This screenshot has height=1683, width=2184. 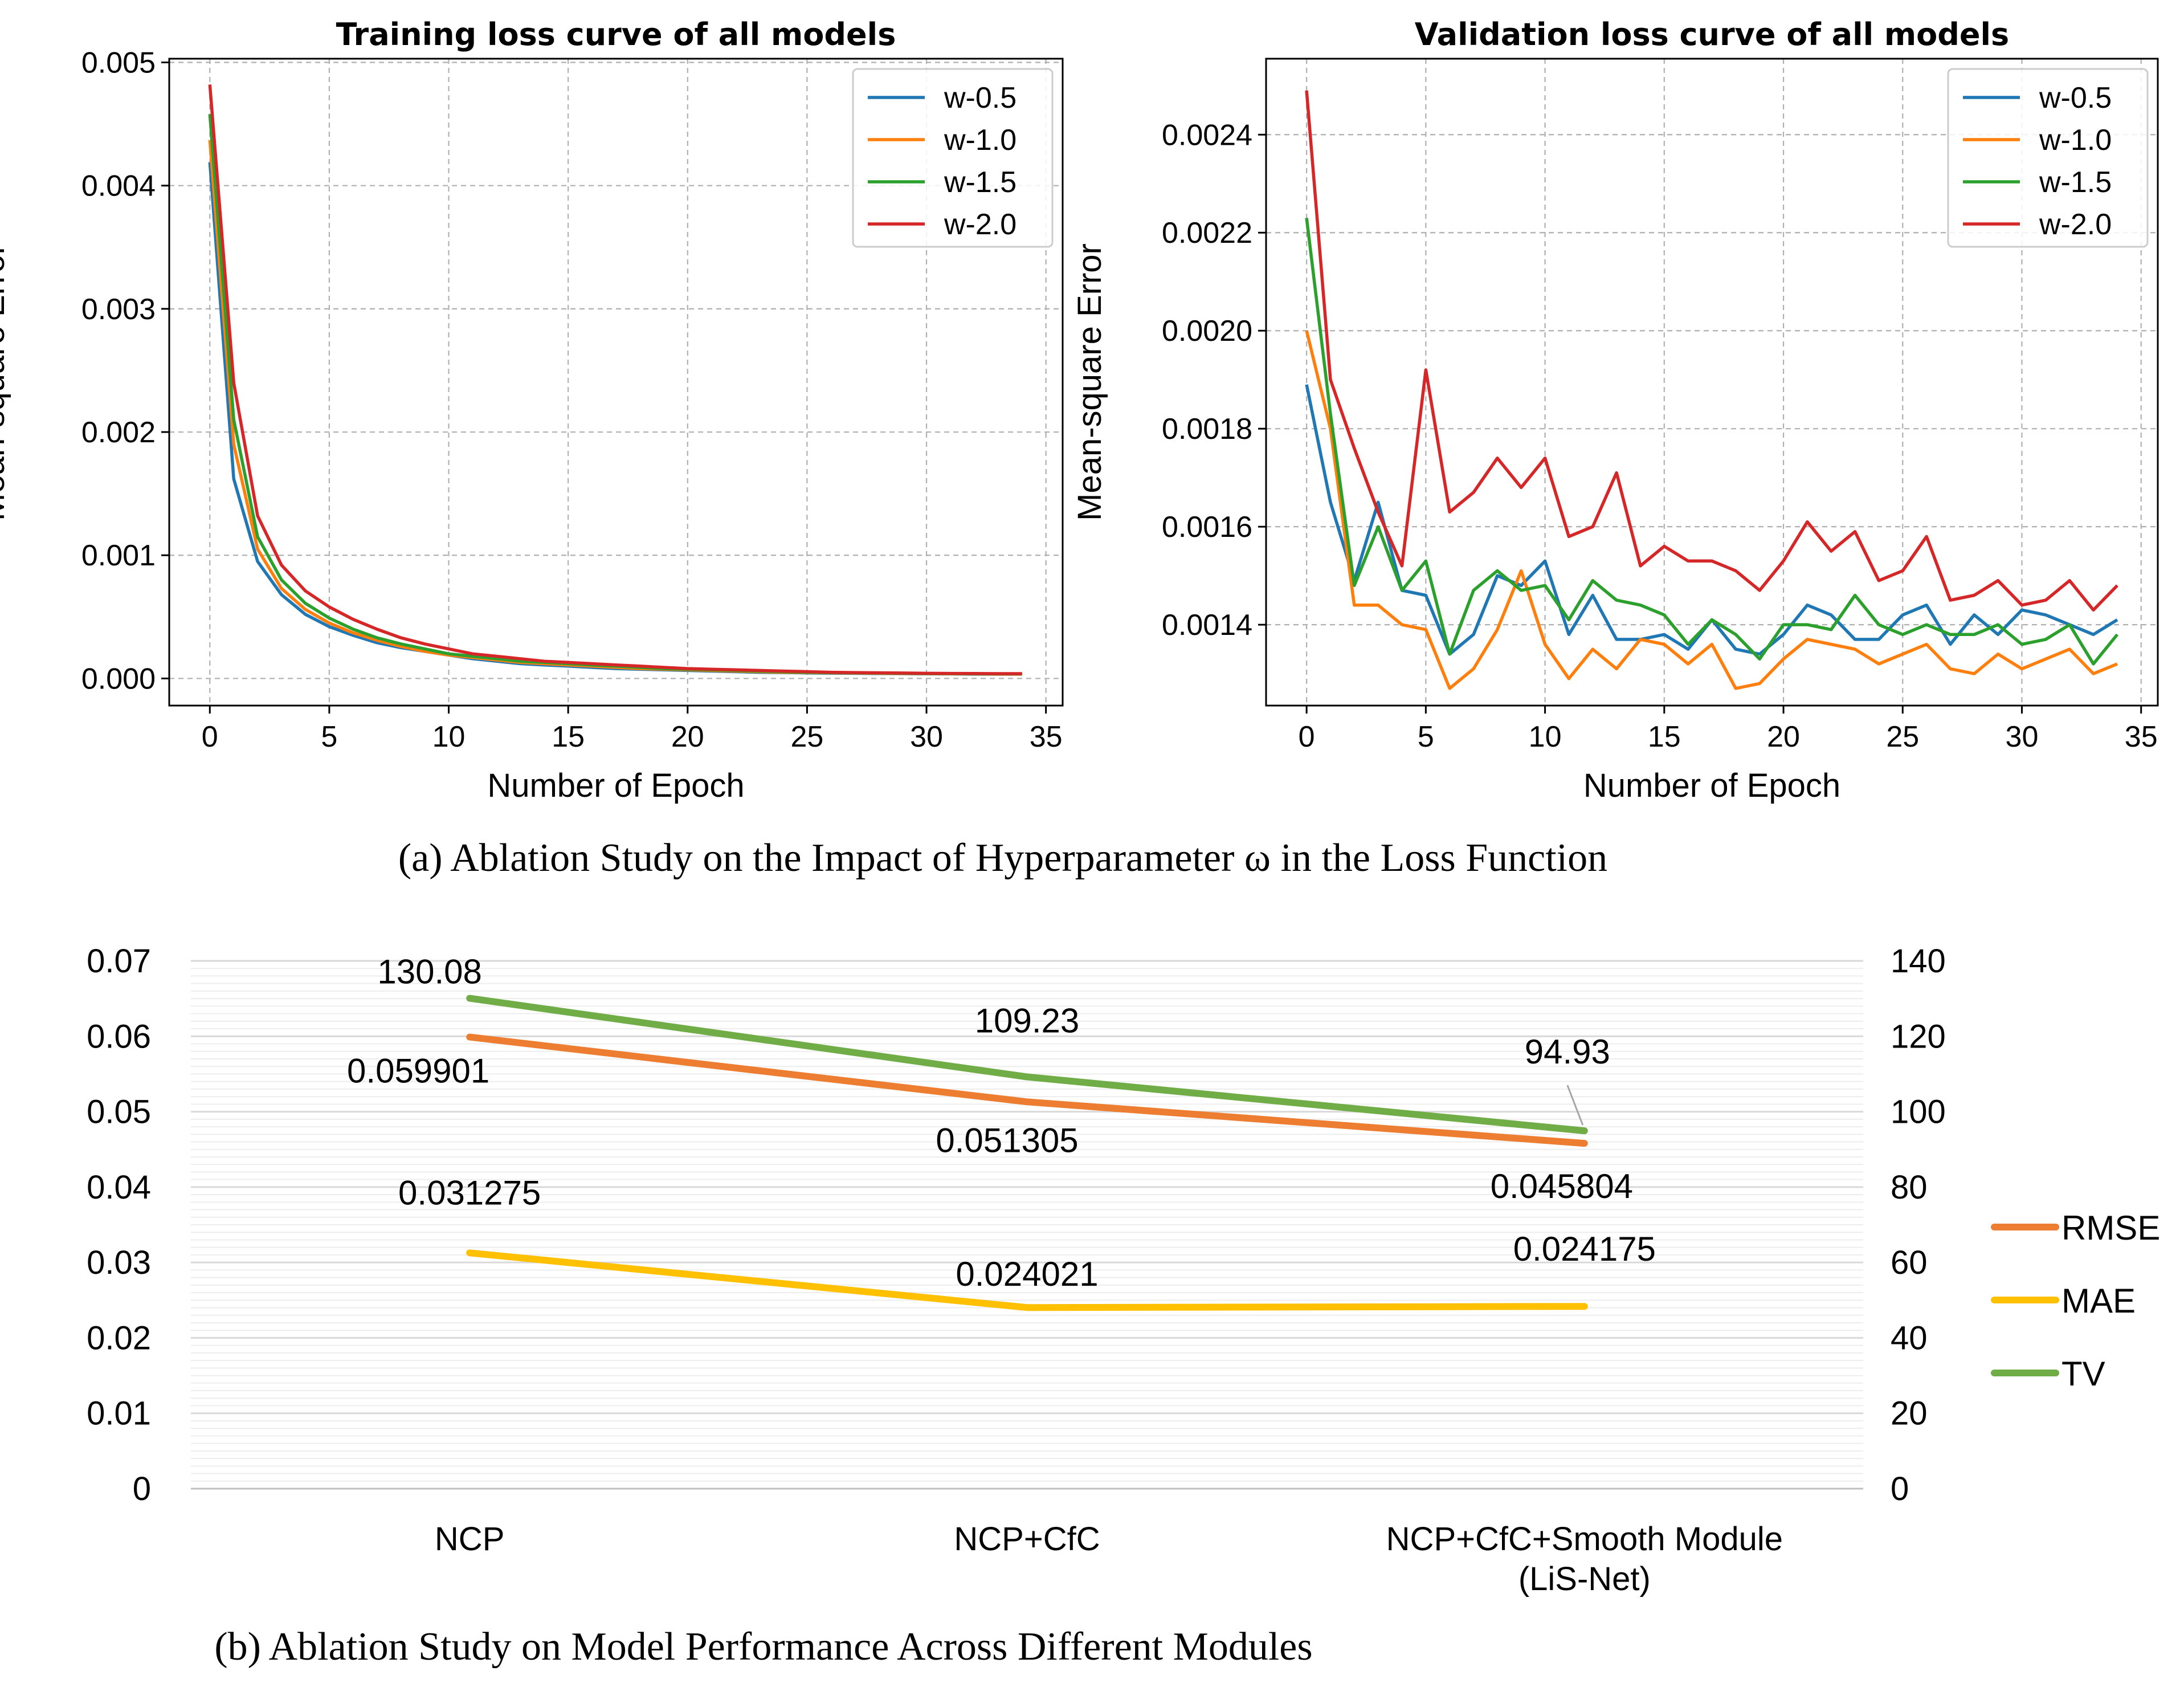 I want to click on chart2-category-label: (LiS-Net), so click(x=1584, y=1579).